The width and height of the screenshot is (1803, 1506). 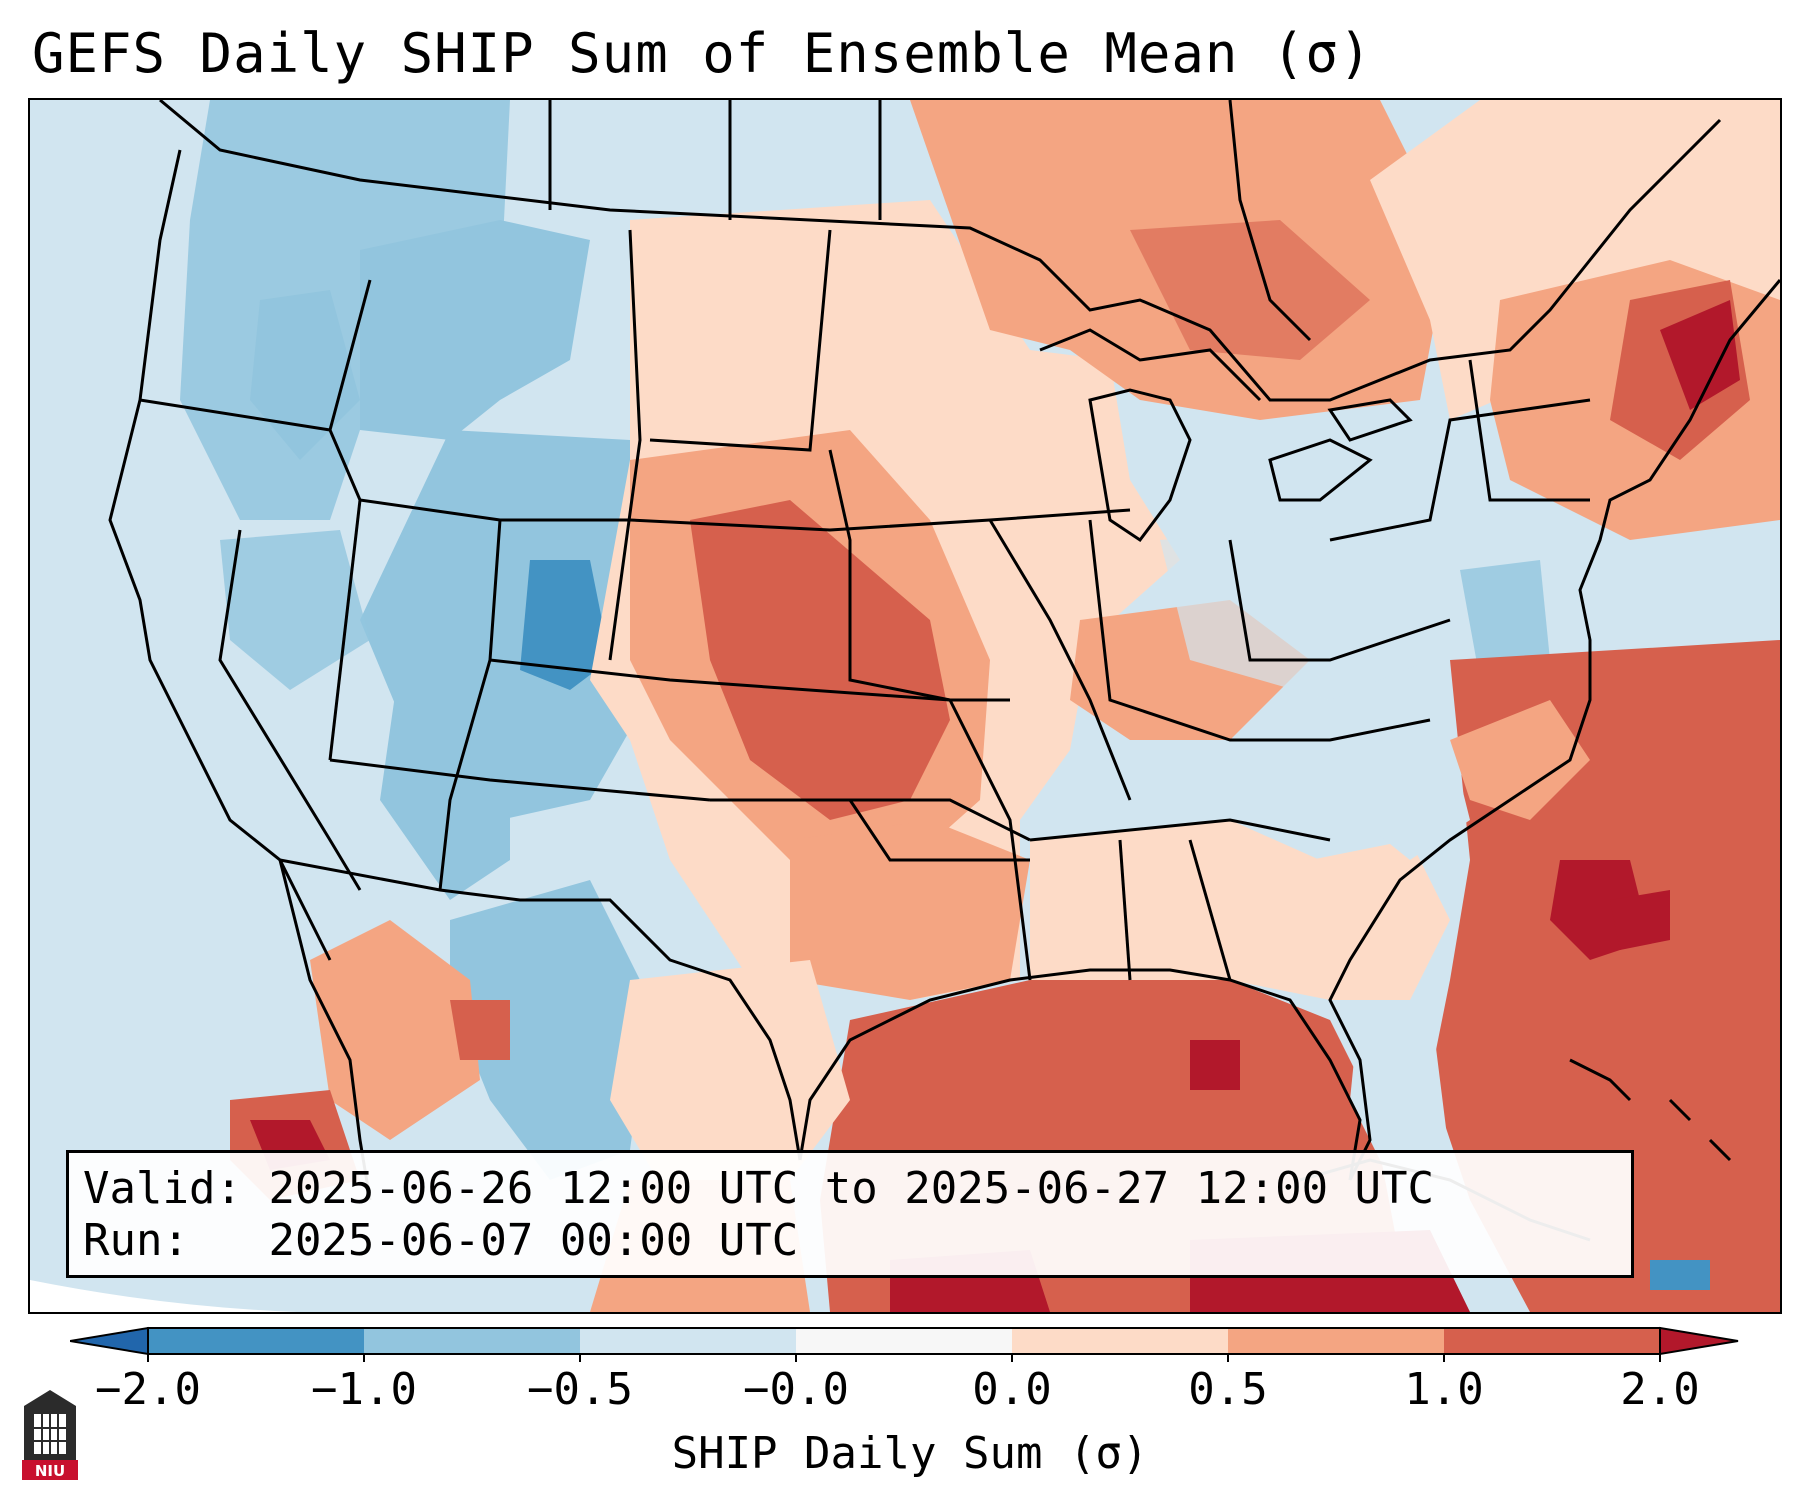 I want to click on colorbar-label: SHIP Daily Sum (σ), so click(x=910, y=1453).